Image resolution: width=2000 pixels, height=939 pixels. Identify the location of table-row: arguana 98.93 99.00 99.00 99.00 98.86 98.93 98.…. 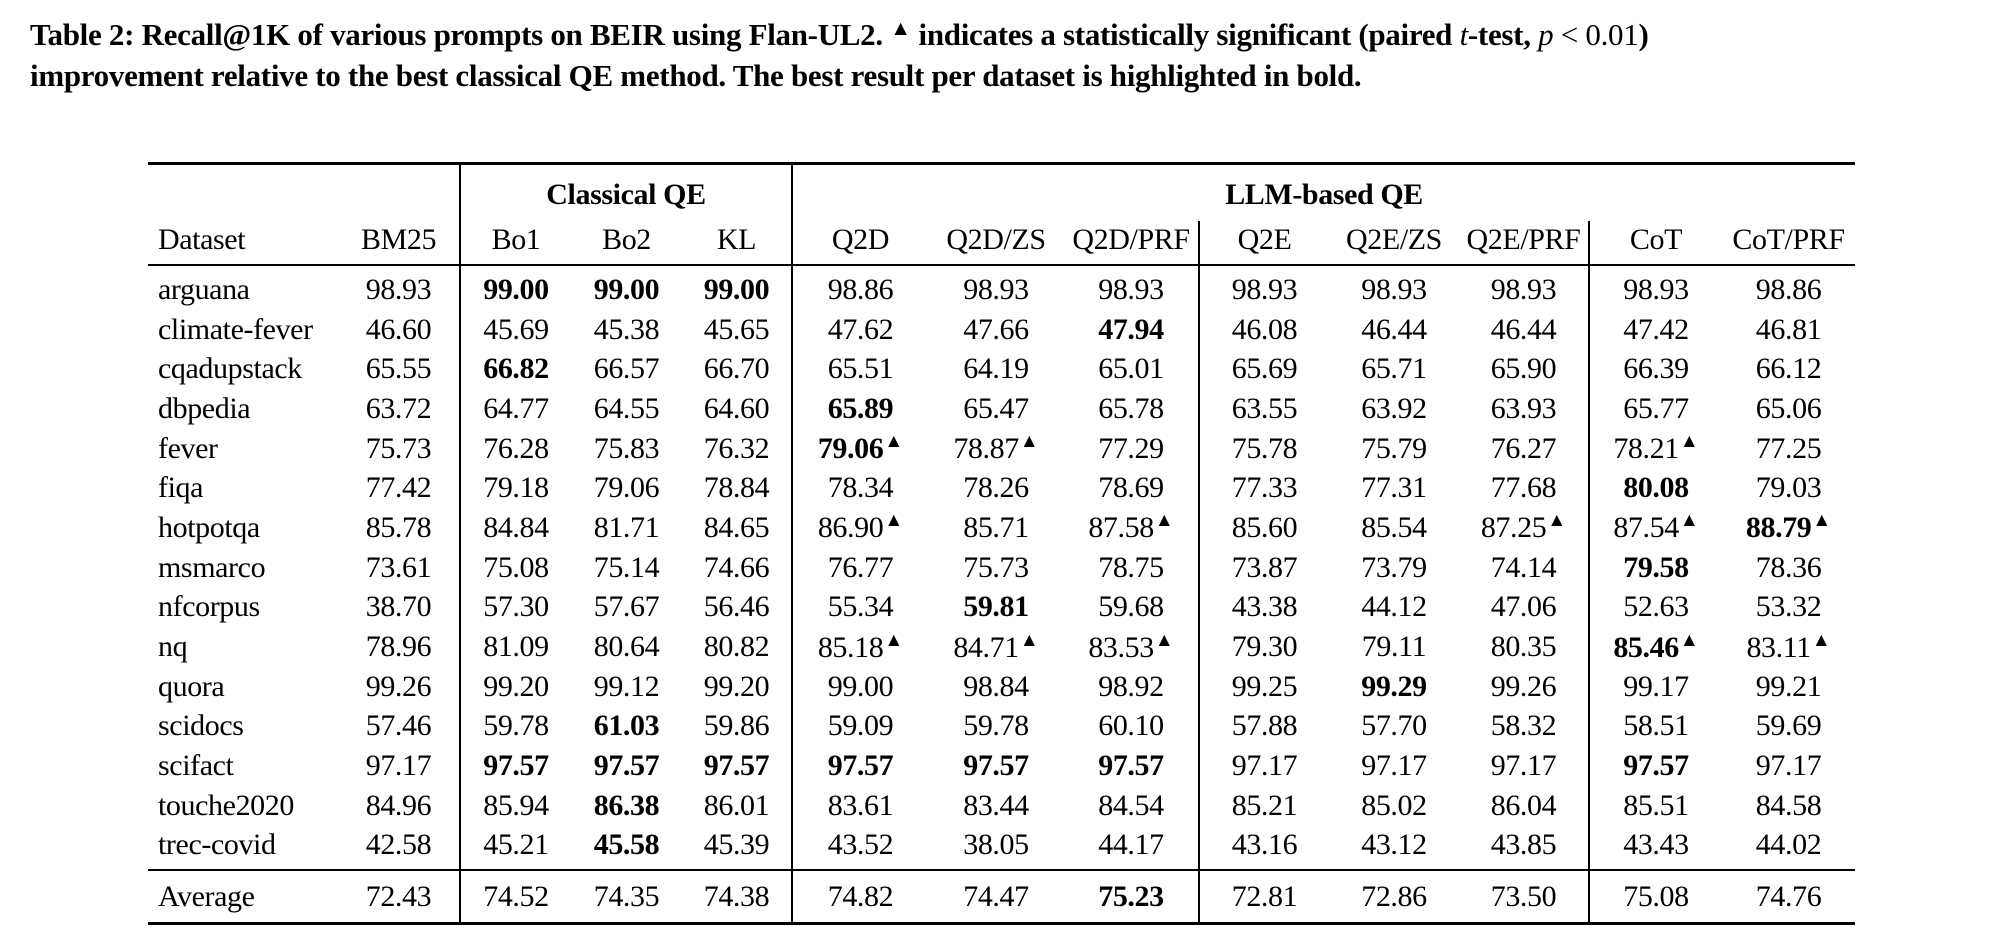
(1001, 287).